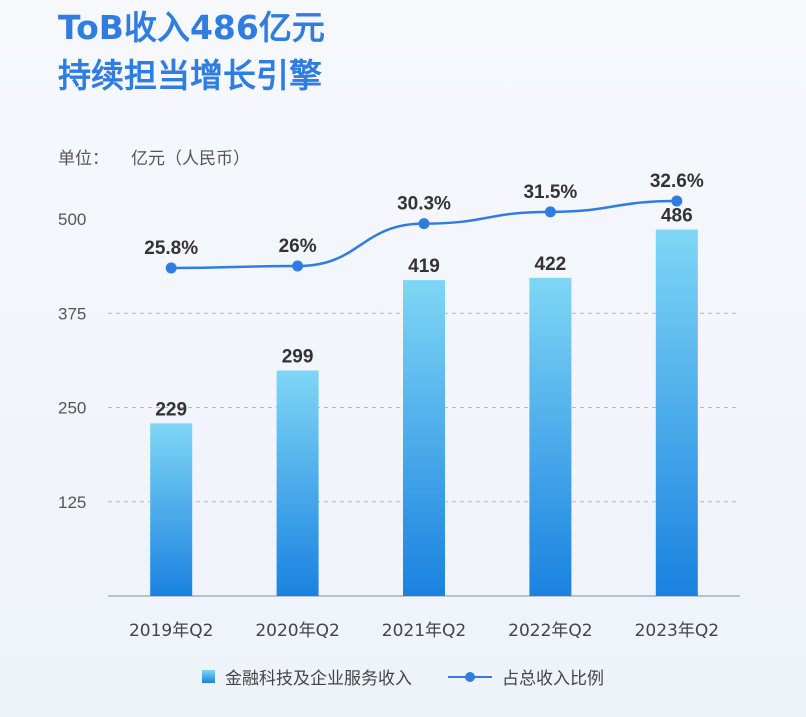 The image size is (806, 717). I want to click on unit-value: 亿元（人民币）, so click(190, 159).